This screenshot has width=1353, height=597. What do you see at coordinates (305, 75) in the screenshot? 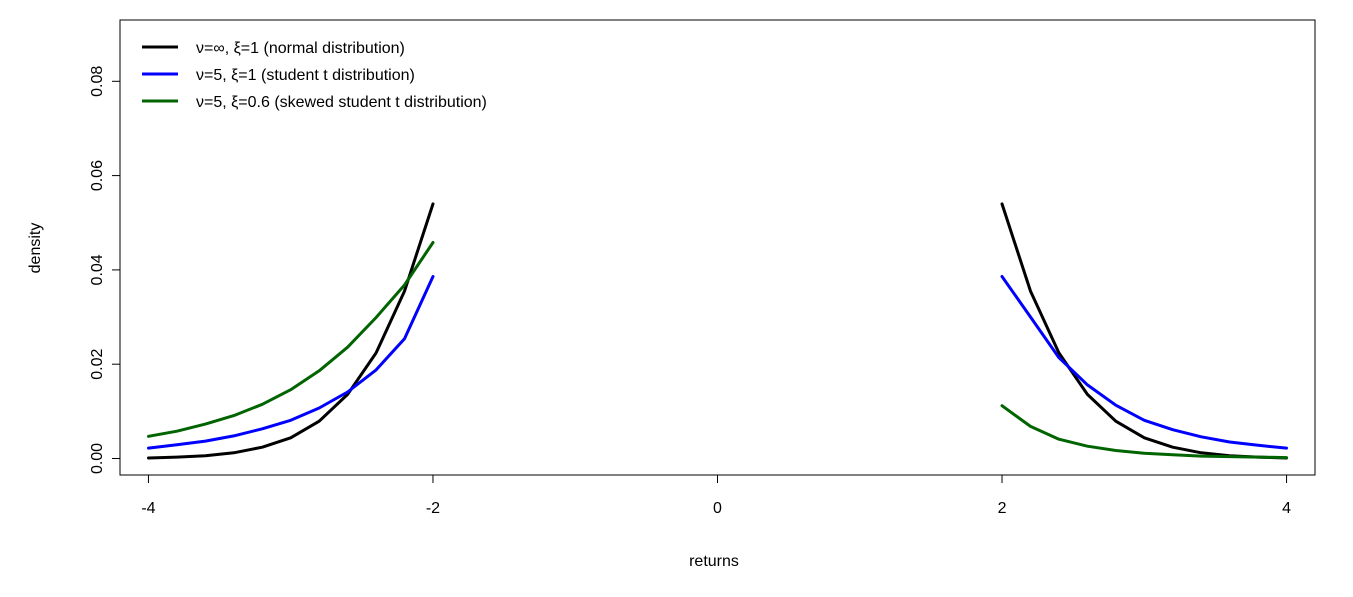
I see `legend-label-2: ν=5, ξ=1 (student t distribution)` at bounding box center [305, 75].